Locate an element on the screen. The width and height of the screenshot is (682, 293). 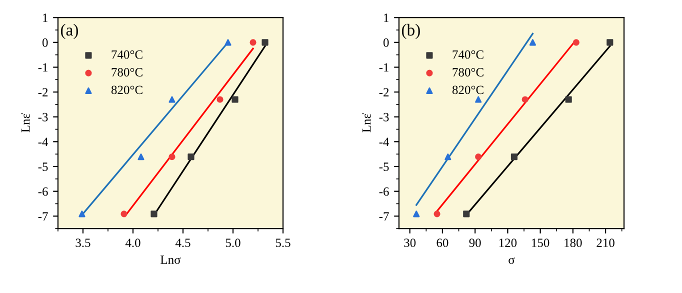
x-tick-label: 90 is located at coordinates (475, 243).